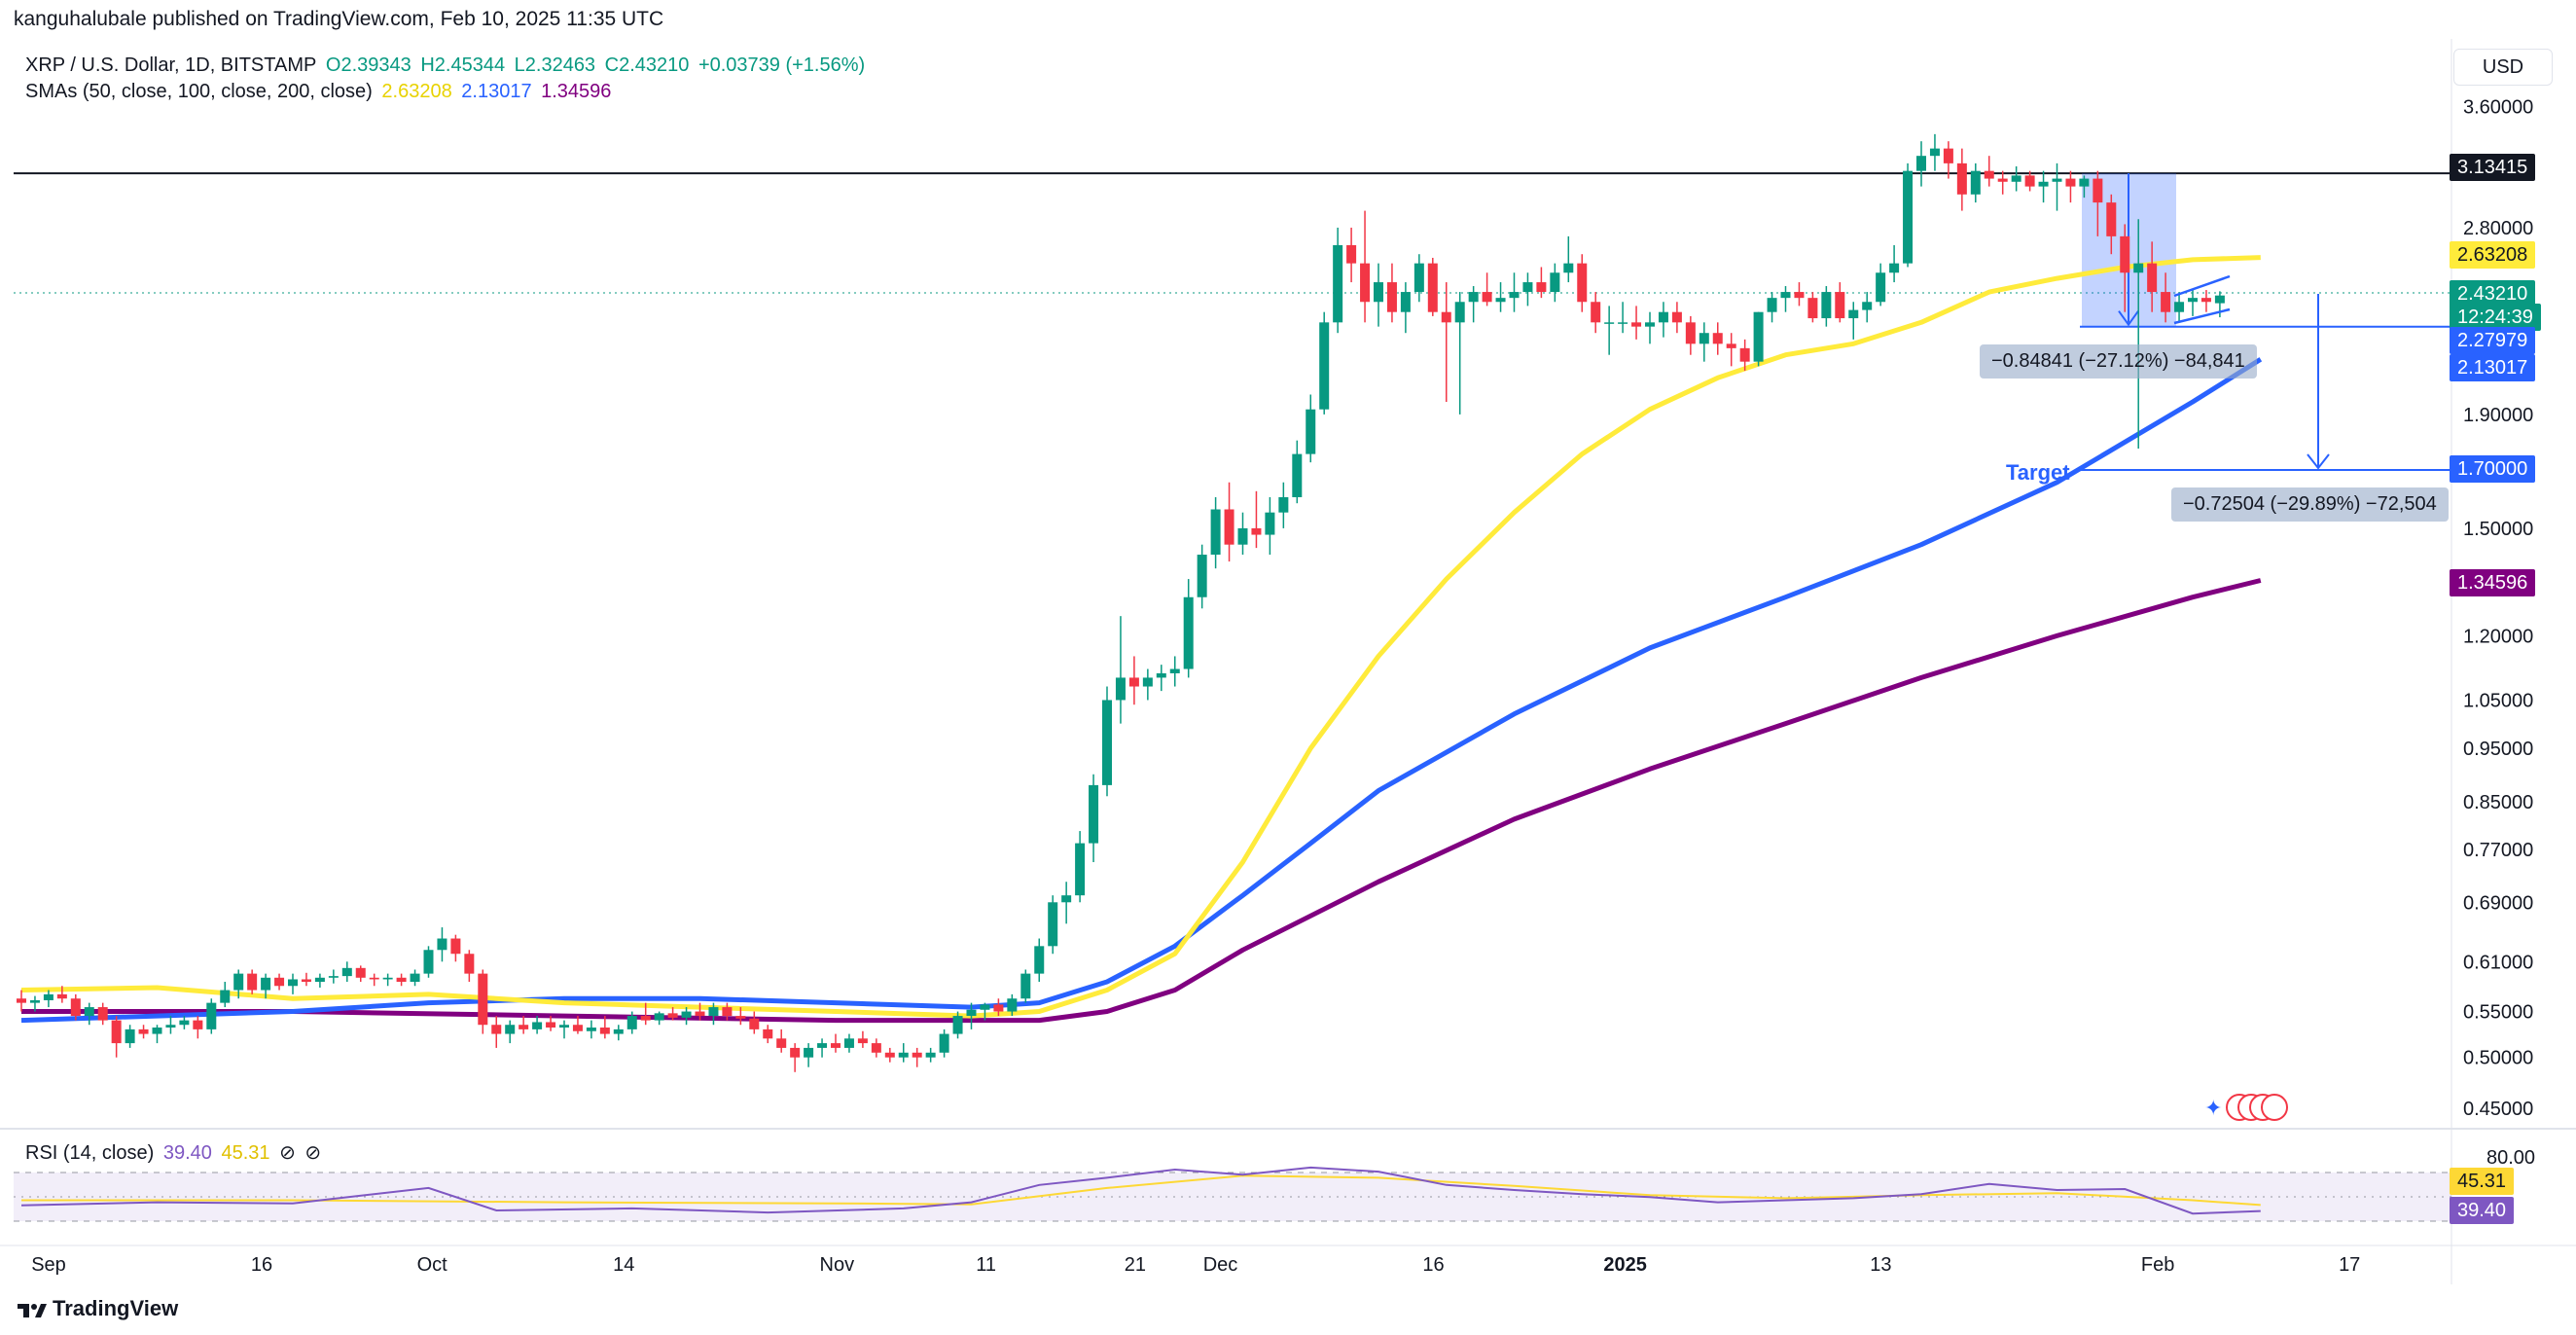 The width and height of the screenshot is (2576, 1335). What do you see at coordinates (1135, 1265) in the screenshot?
I see `x-tick-label: 21` at bounding box center [1135, 1265].